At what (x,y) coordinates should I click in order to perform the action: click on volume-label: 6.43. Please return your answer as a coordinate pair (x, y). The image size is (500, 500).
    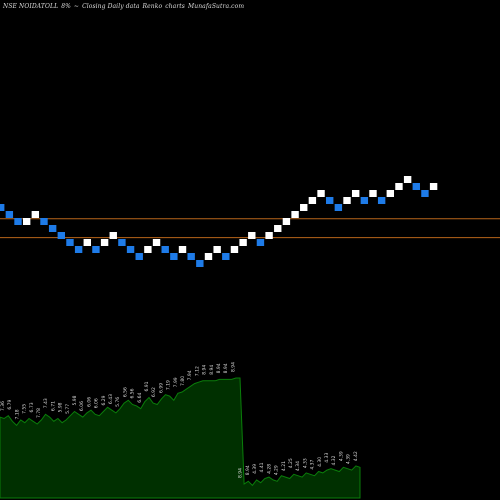
    Looking at the image, I should click on (111, 399).